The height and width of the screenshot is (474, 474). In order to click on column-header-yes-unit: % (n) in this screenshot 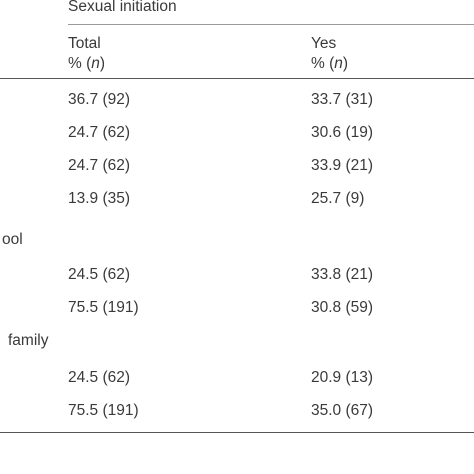, I will do `click(330, 63)`.